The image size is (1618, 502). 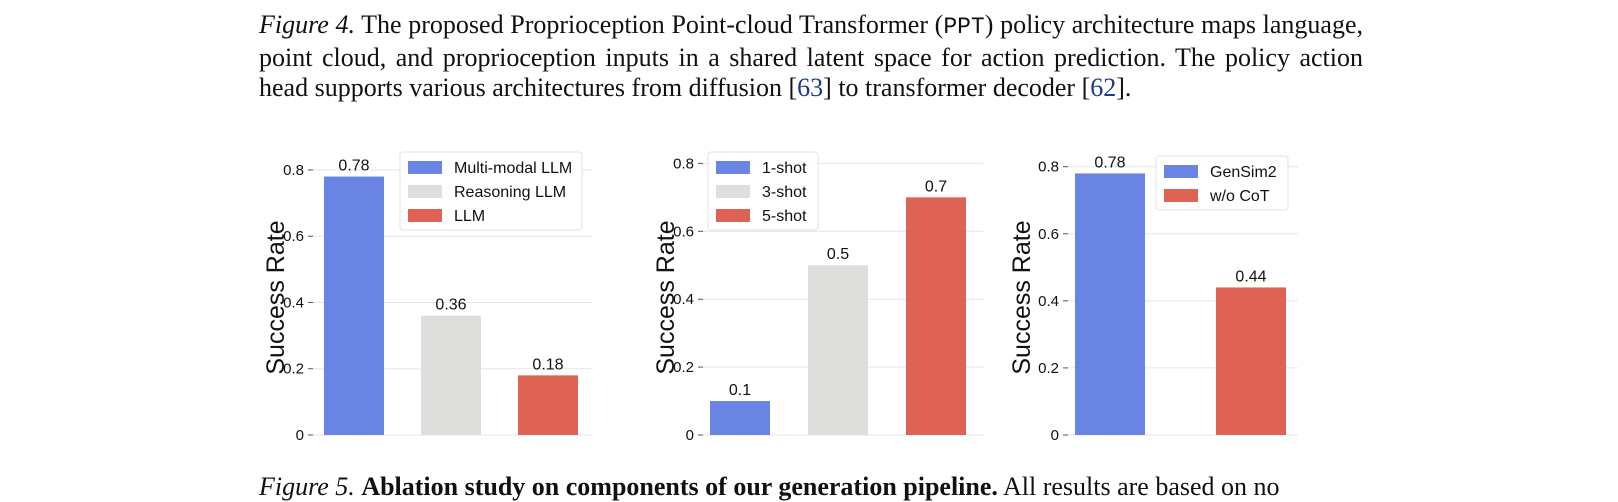 What do you see at coordinates (451, 375) in the screenshot?
I see `bar-reasoning-llm` at bounding box center [451, 375].